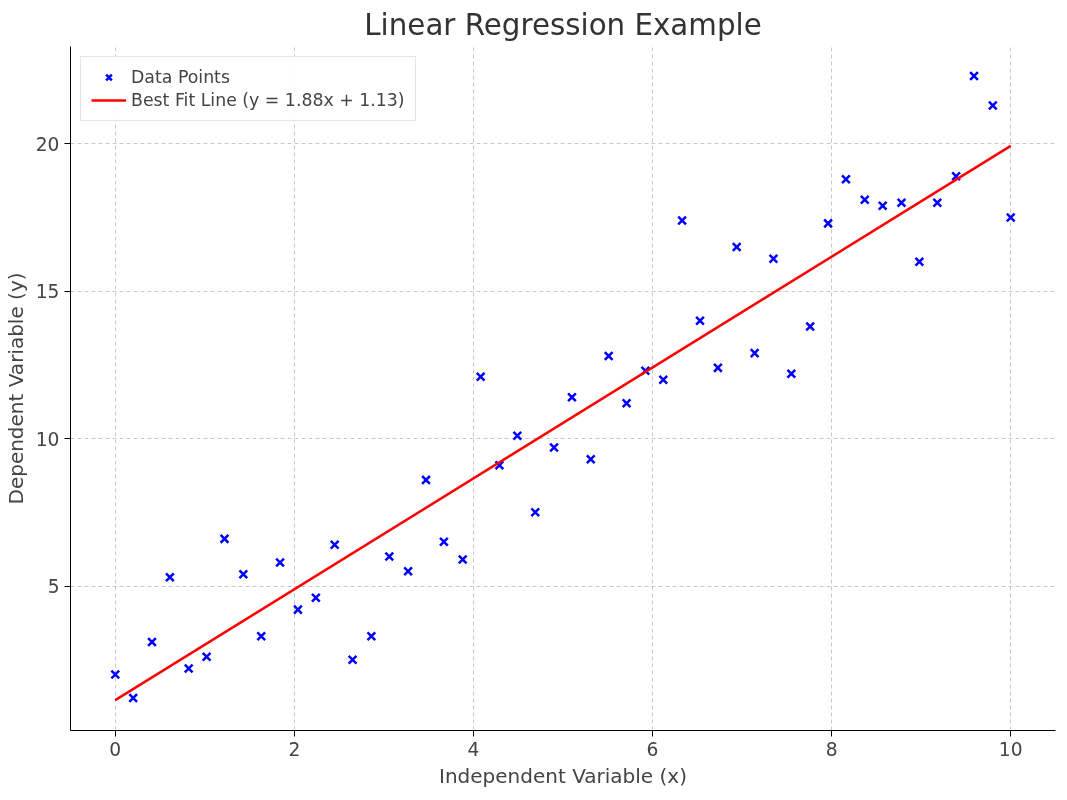 The height and width of the screenshot is (800, 1067). I want to click on x-tick-label: 10, so click(1010, 749).